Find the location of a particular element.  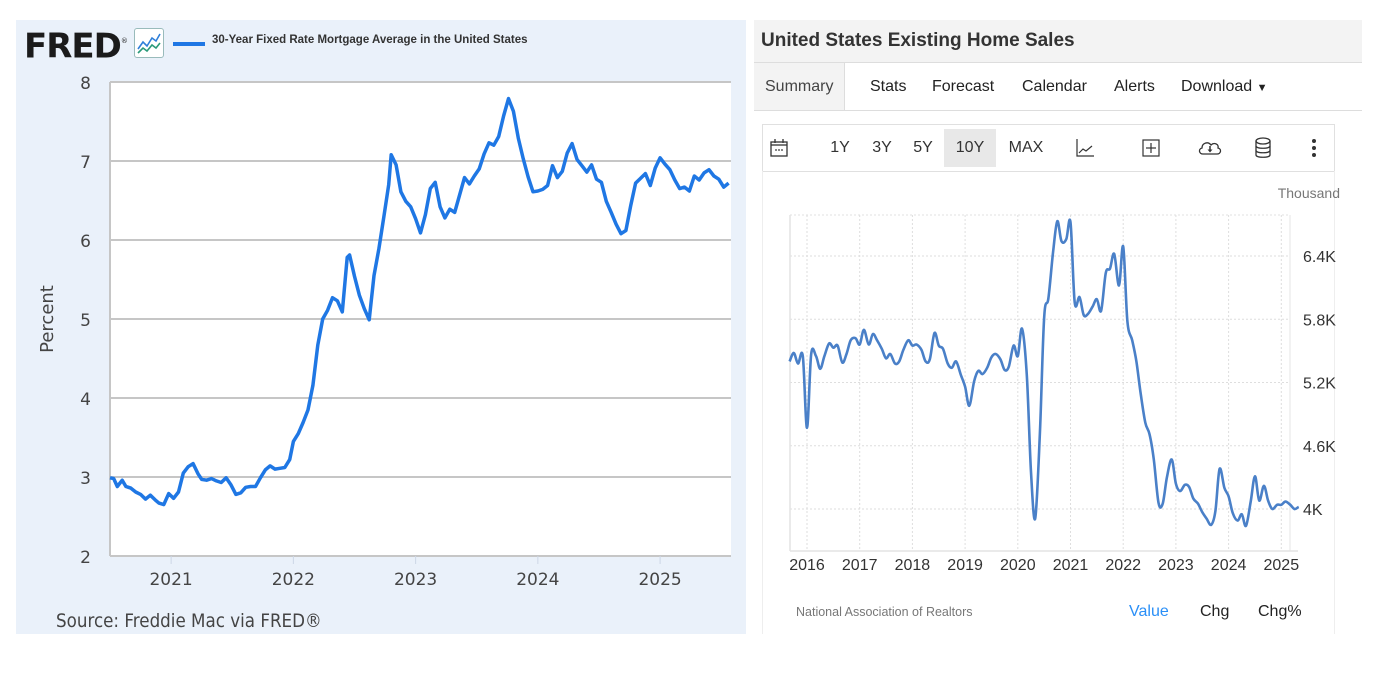

tab-label: Stats is located at coordinates (888, 86).